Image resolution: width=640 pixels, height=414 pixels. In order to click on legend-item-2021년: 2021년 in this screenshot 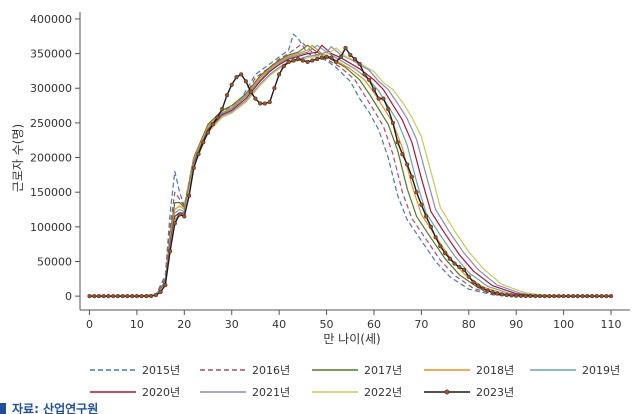, I will do `click(245, 392)`.